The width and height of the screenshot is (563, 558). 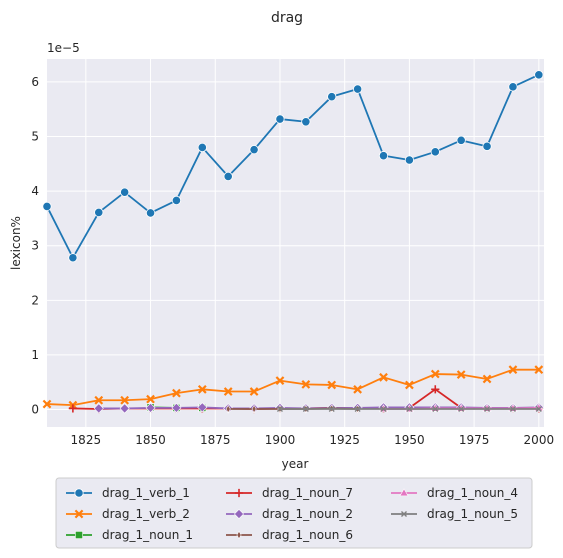 What do you see at coordinates (287, 18) in the screenshot?
I see `chart-title: drag` at bounding box center [287, 18].